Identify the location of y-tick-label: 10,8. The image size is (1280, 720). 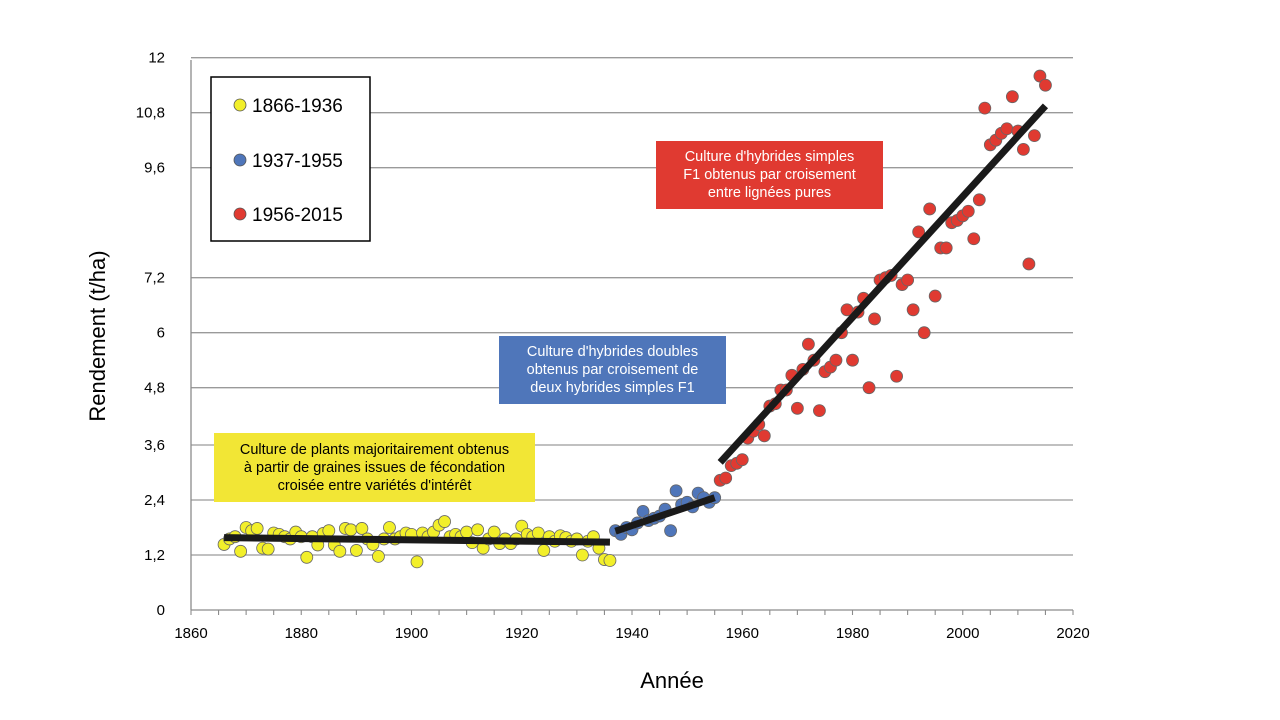
(150, 113).